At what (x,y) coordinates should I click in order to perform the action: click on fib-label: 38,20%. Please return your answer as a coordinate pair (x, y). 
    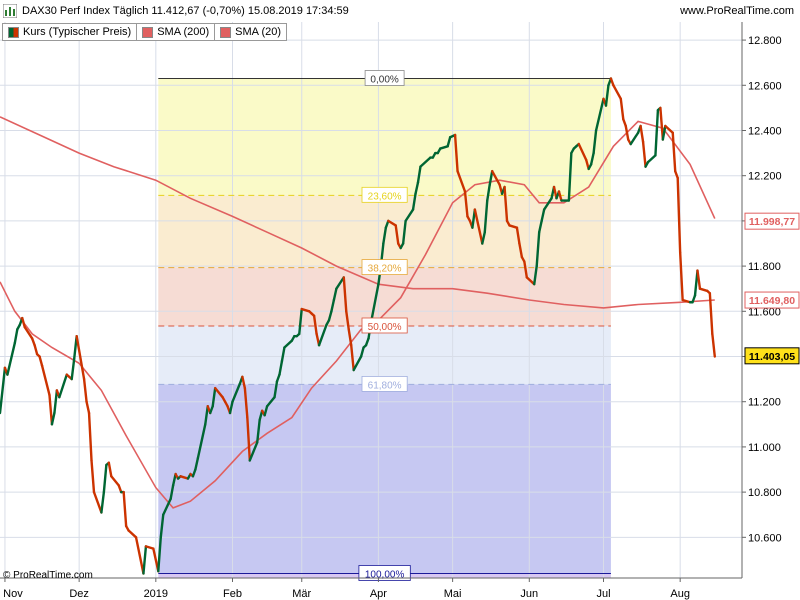
    Looking at the image, I should click on (384, 267).